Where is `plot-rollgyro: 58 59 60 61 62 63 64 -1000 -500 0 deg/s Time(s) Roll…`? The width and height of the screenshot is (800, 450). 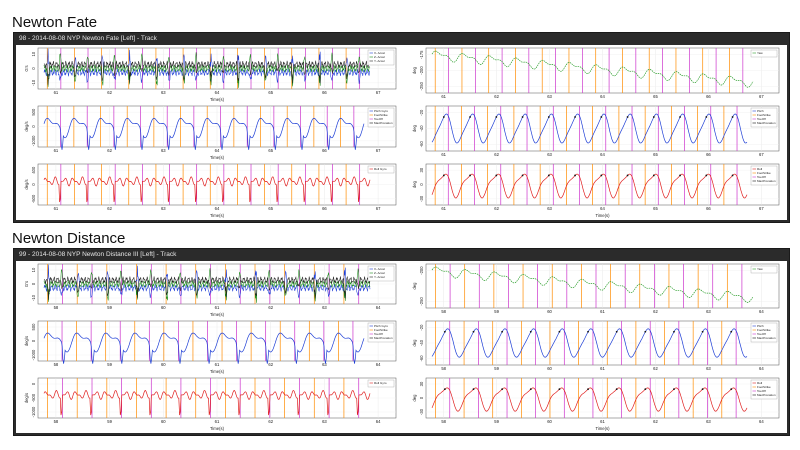
plot-rollgyro: 58 59 60 61 62 63 64 -1000 -500 0 deg/s Time(s) Roll… is located at coordinates (210, 403).